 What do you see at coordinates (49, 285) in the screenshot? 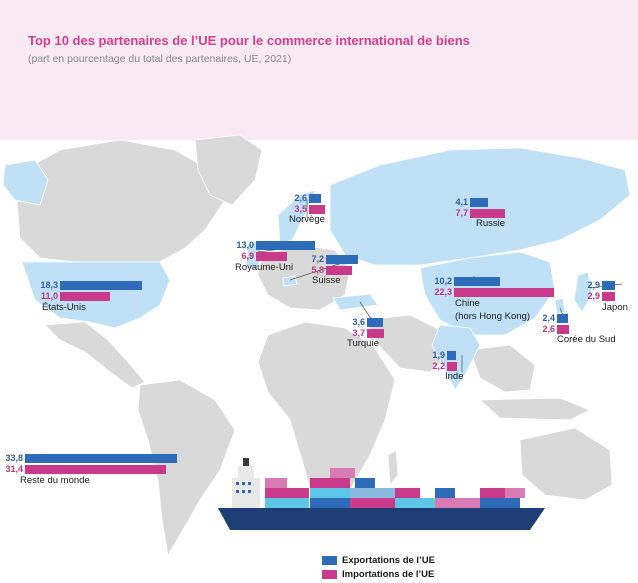
I see `exports-value: 18,3` at bounding box center [49, 285].